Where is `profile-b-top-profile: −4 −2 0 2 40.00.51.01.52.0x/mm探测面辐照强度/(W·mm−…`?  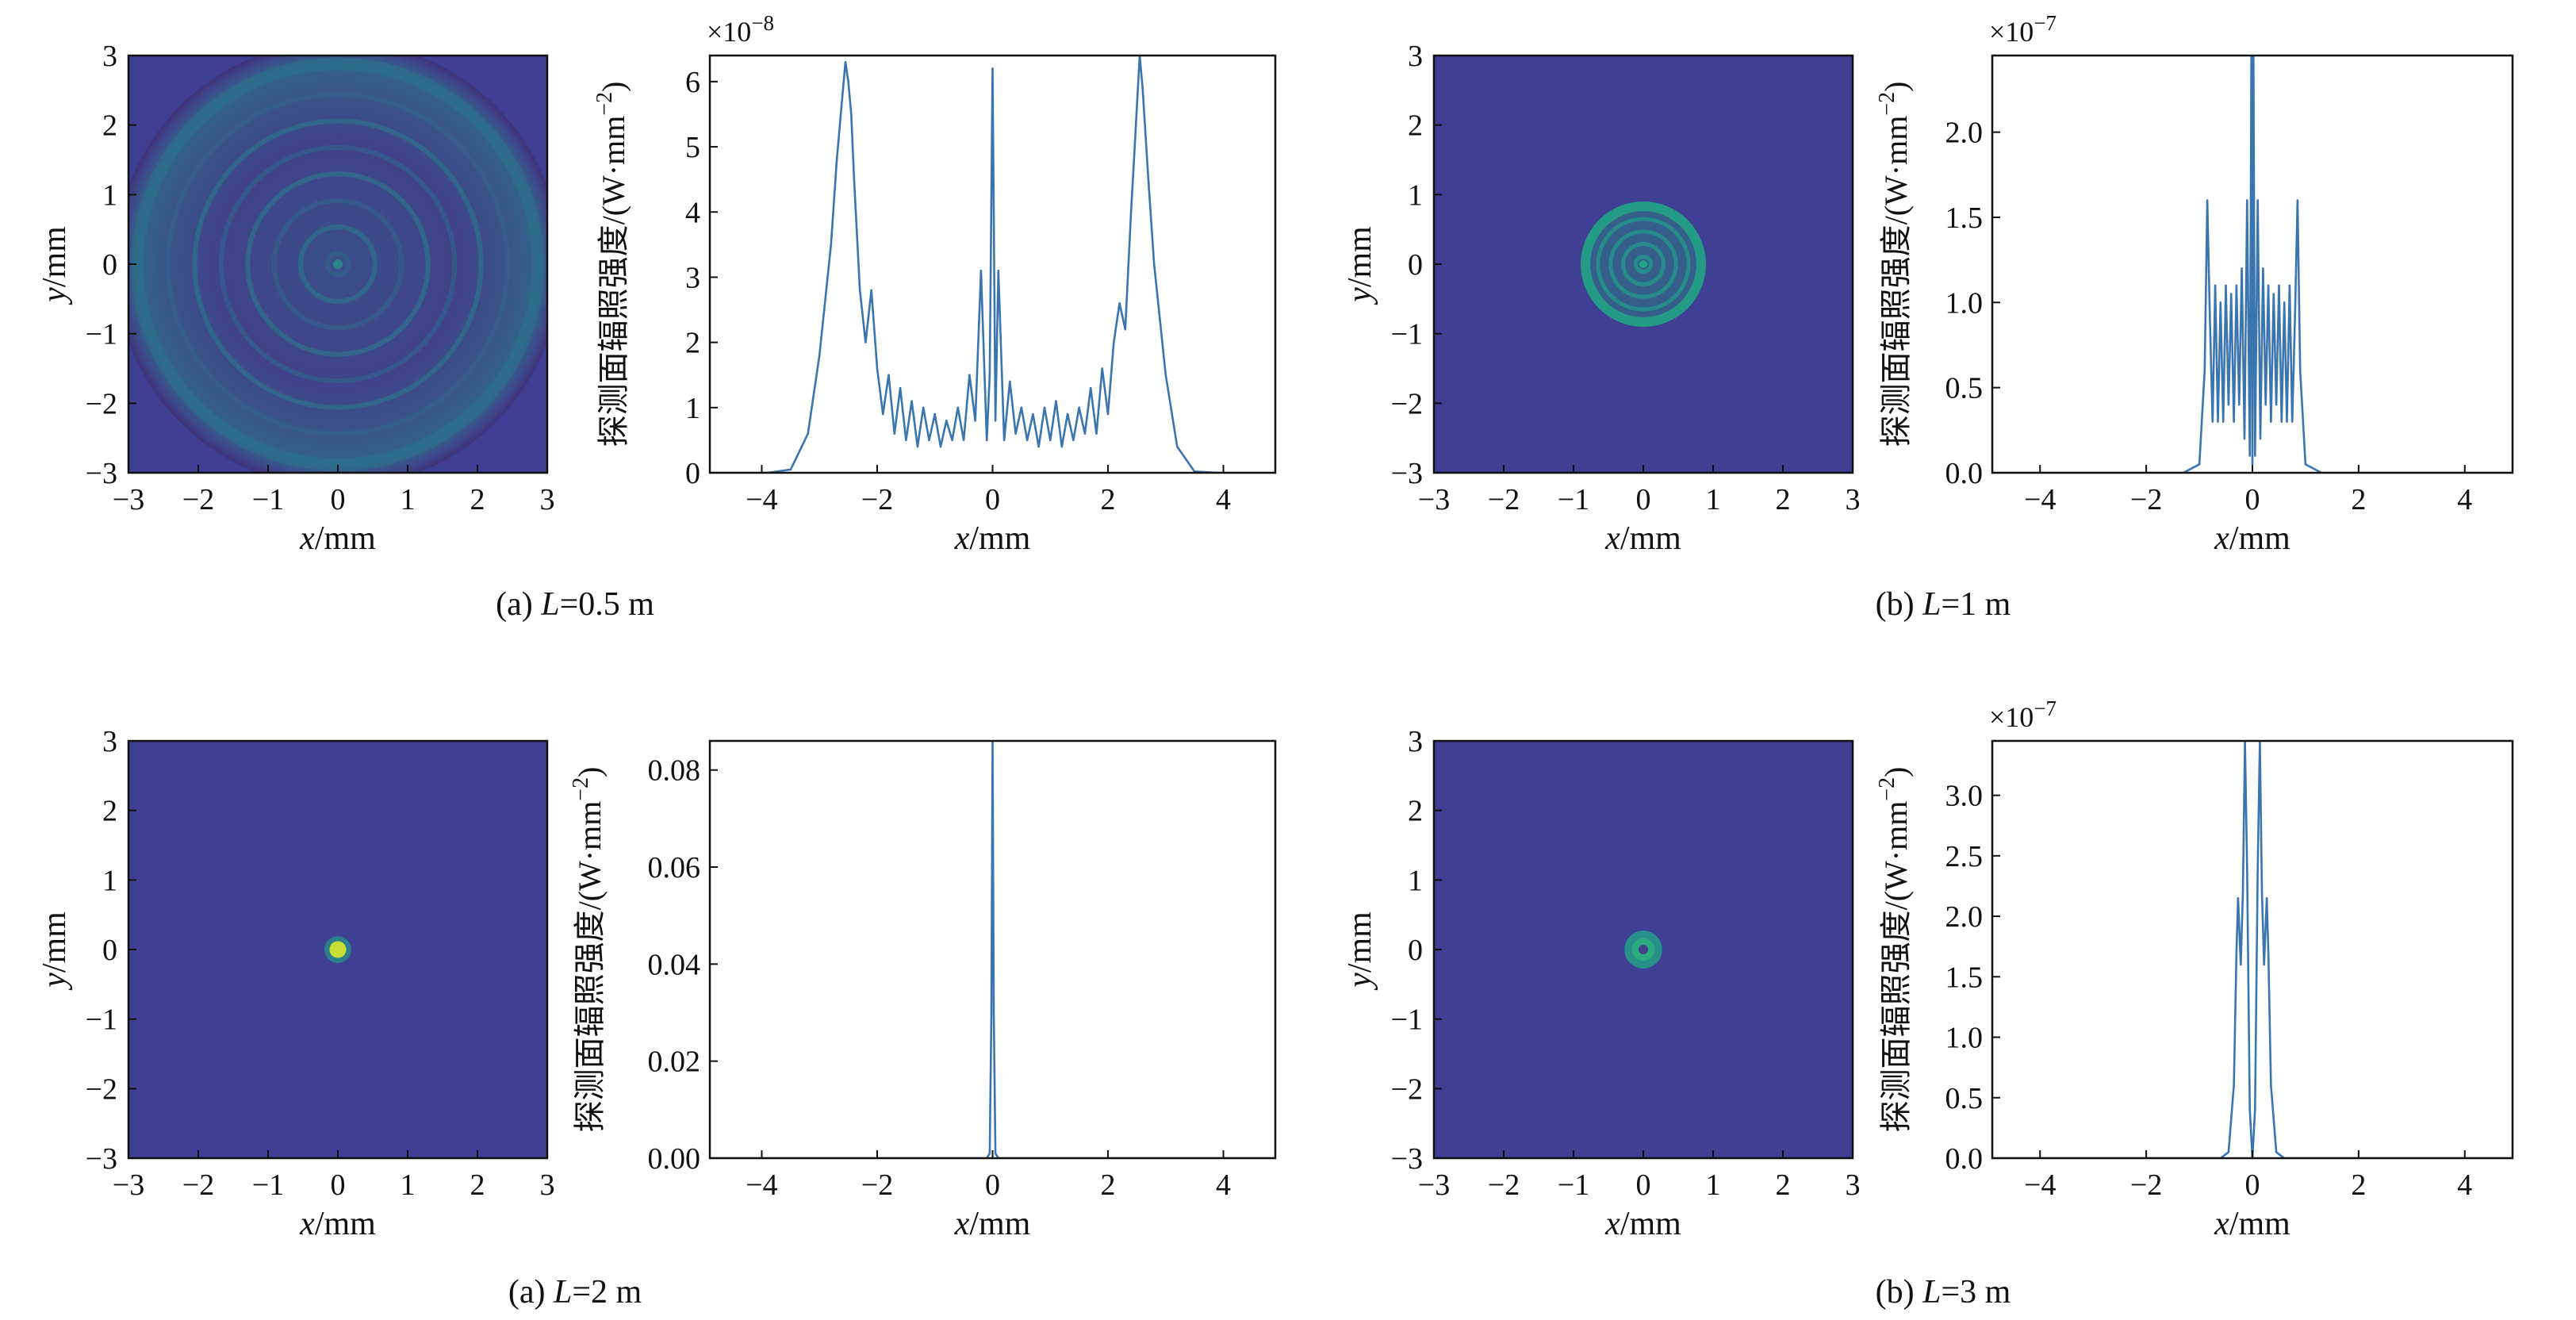
profile-b-top-profile: −4 −2 0 2 40.00.51.01.52.0x/mm探测面辐照强度/(W·mm−… is located at coordinates (2195, 284).